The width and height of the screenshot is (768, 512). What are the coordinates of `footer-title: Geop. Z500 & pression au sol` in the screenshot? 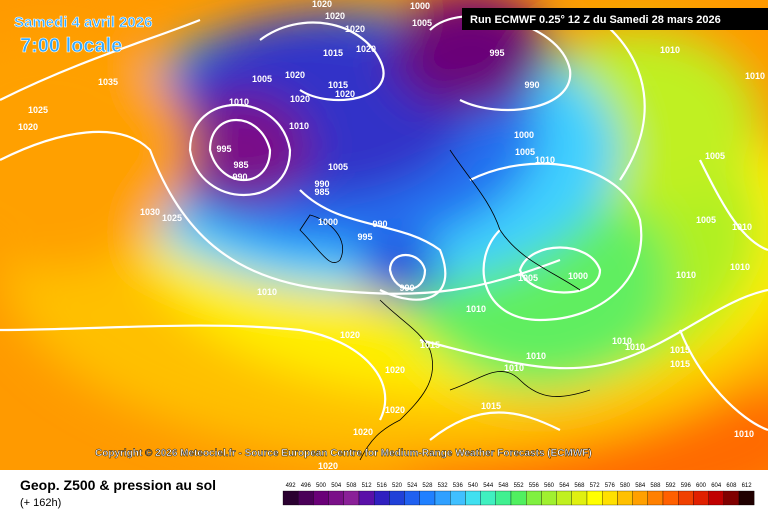 It's located at (118, 485).